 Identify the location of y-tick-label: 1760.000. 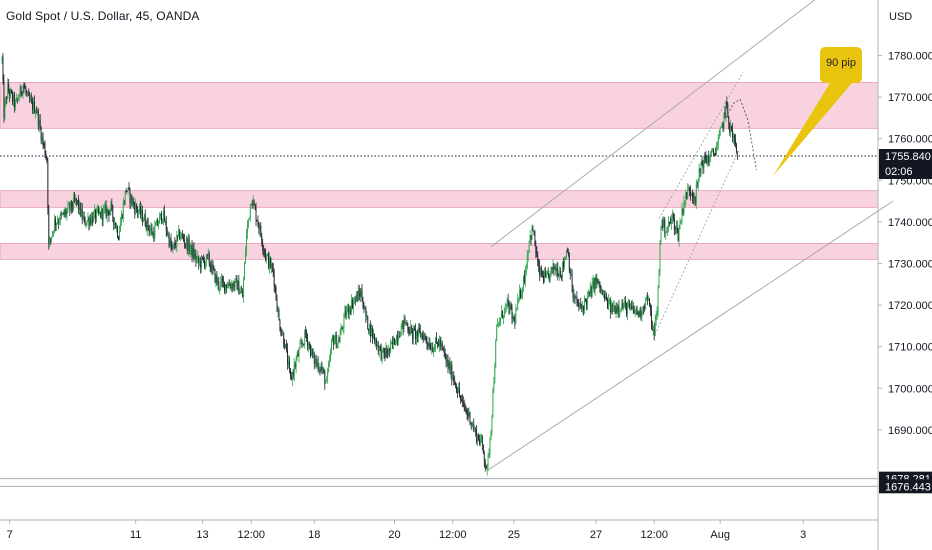
(910, 140).